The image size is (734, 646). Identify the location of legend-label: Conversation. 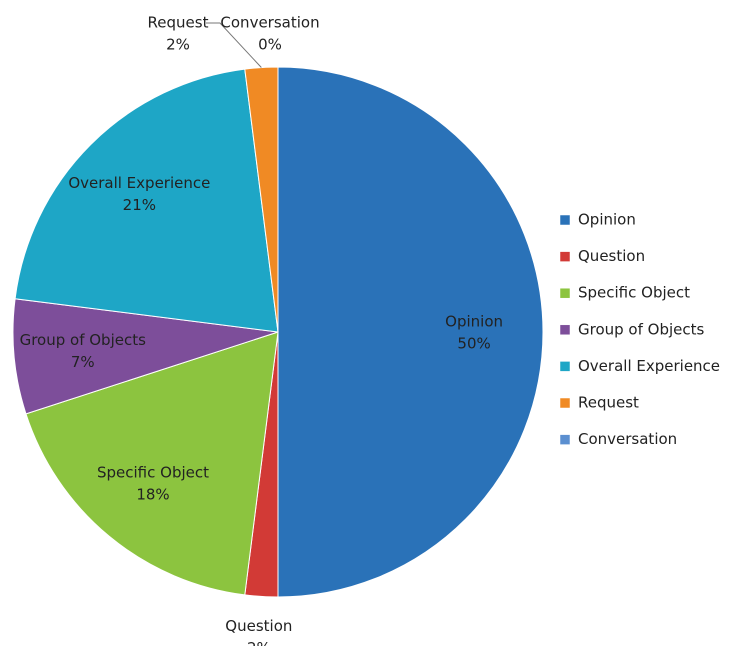
(627, 439).